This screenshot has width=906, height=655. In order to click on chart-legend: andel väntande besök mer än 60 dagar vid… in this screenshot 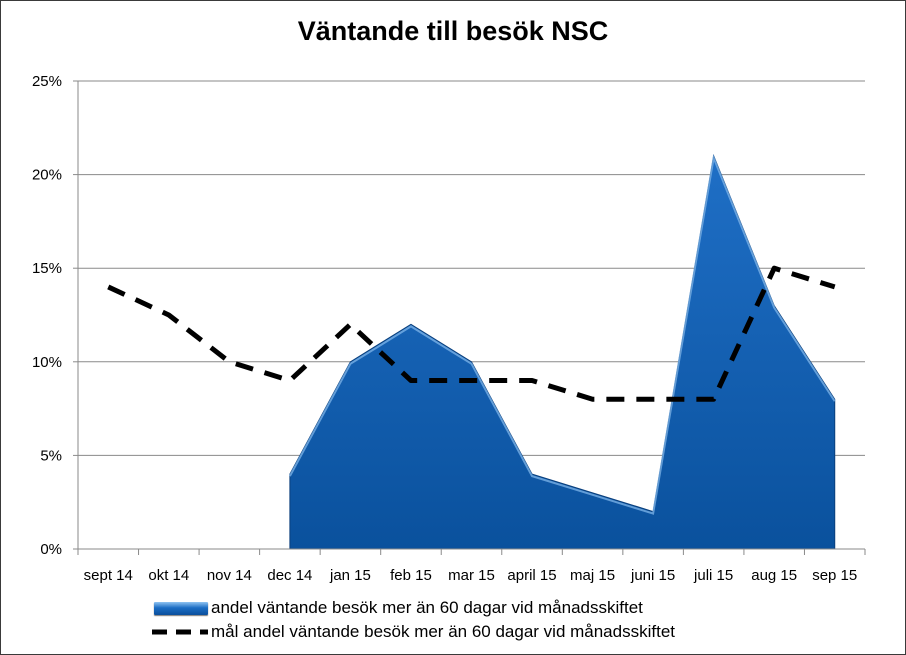, I will do `click(470, 620)`.